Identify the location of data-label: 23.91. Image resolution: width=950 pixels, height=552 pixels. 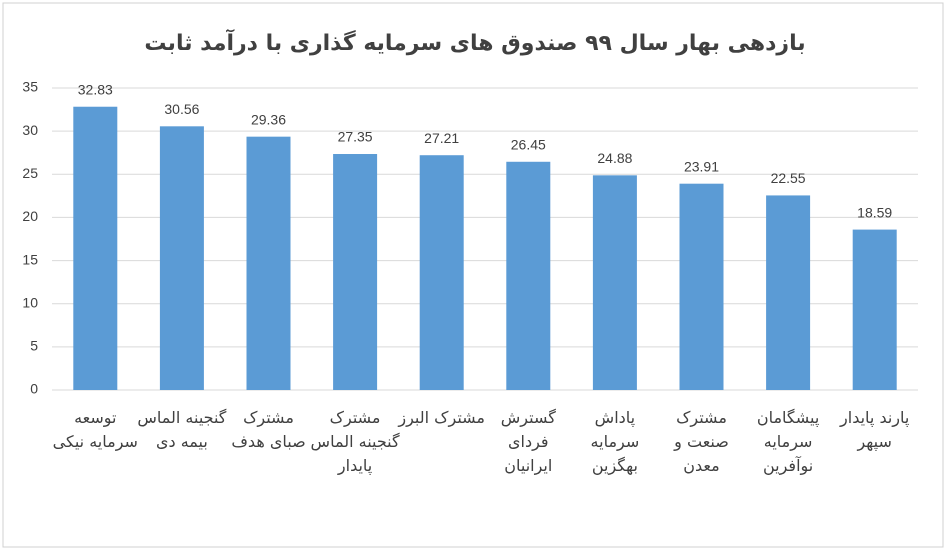
(701, 166).